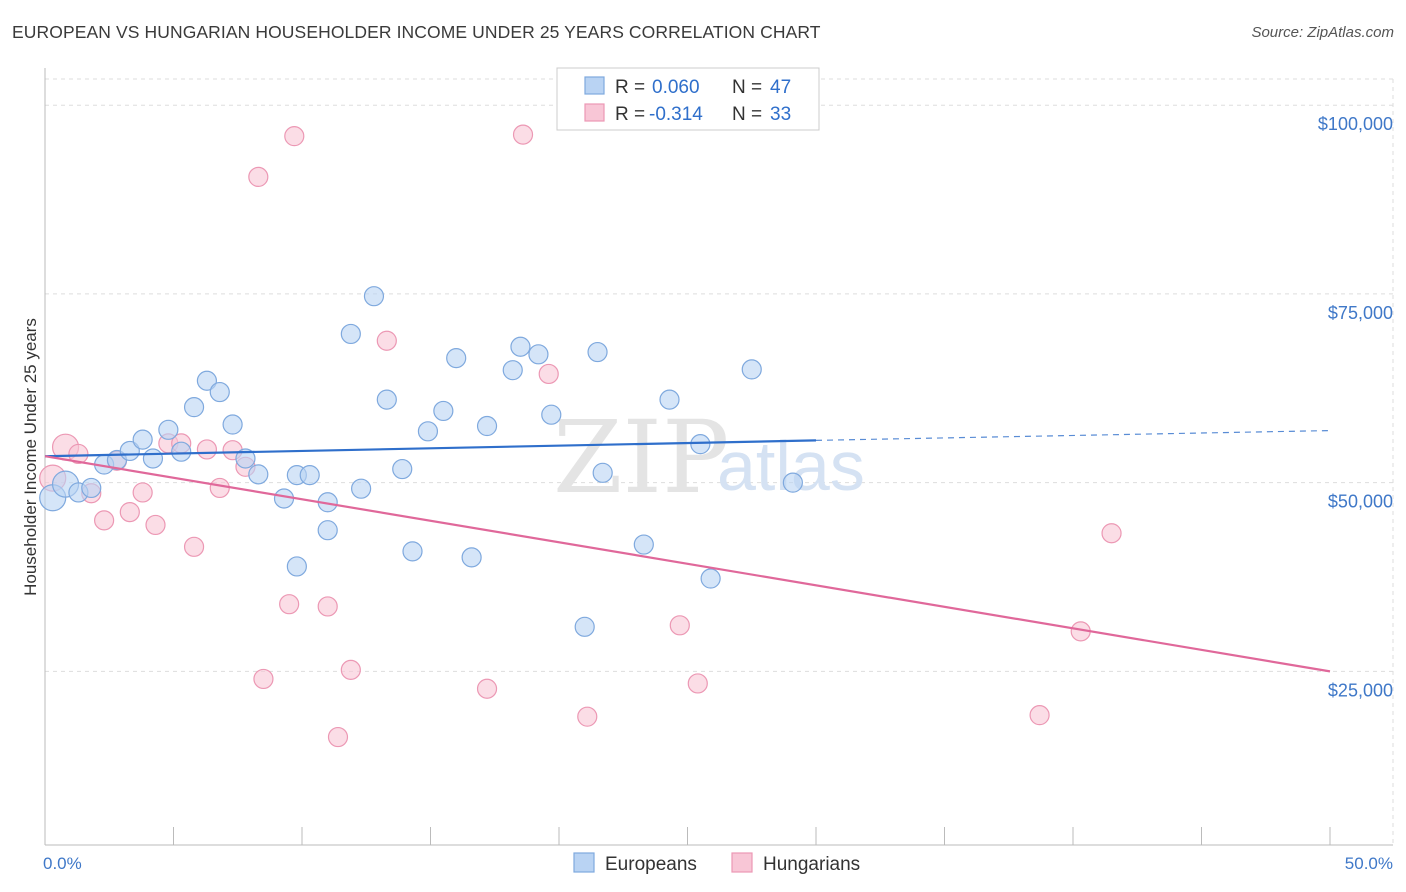  What do you see at coordinates (676, 87) in the screenshot?
I see `legend-r-value-europeans: 0.060` at bounding box center [676, 87].